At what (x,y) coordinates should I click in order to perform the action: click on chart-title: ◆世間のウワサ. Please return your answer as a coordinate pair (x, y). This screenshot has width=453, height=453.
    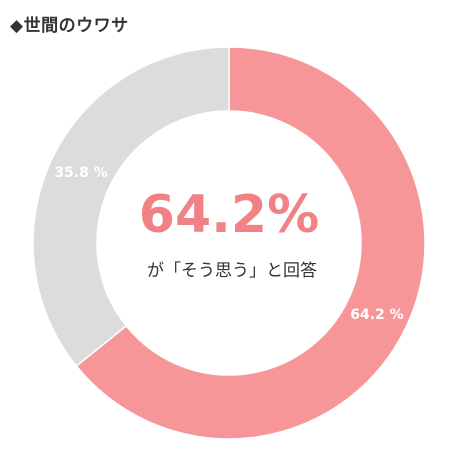
    Looking at the image, I should click on (69, 26).